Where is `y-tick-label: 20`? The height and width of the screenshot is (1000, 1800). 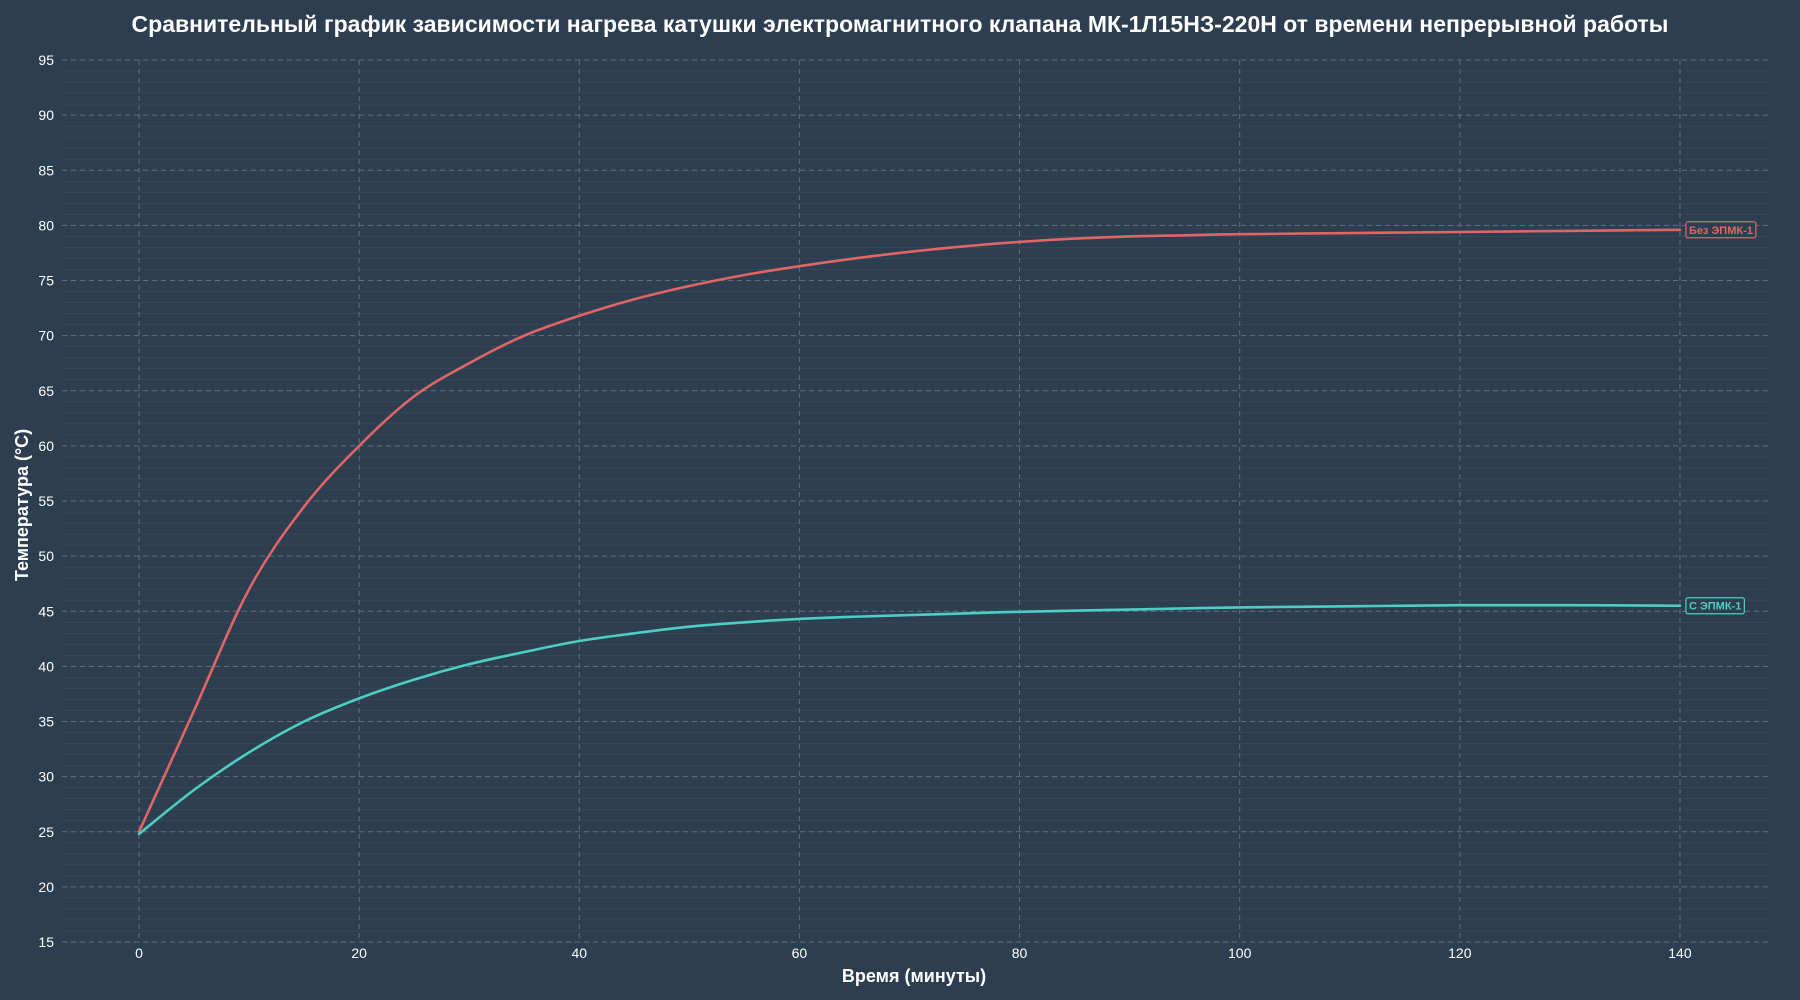 y-tick-label: 20 is located at coordinates (46, 887).